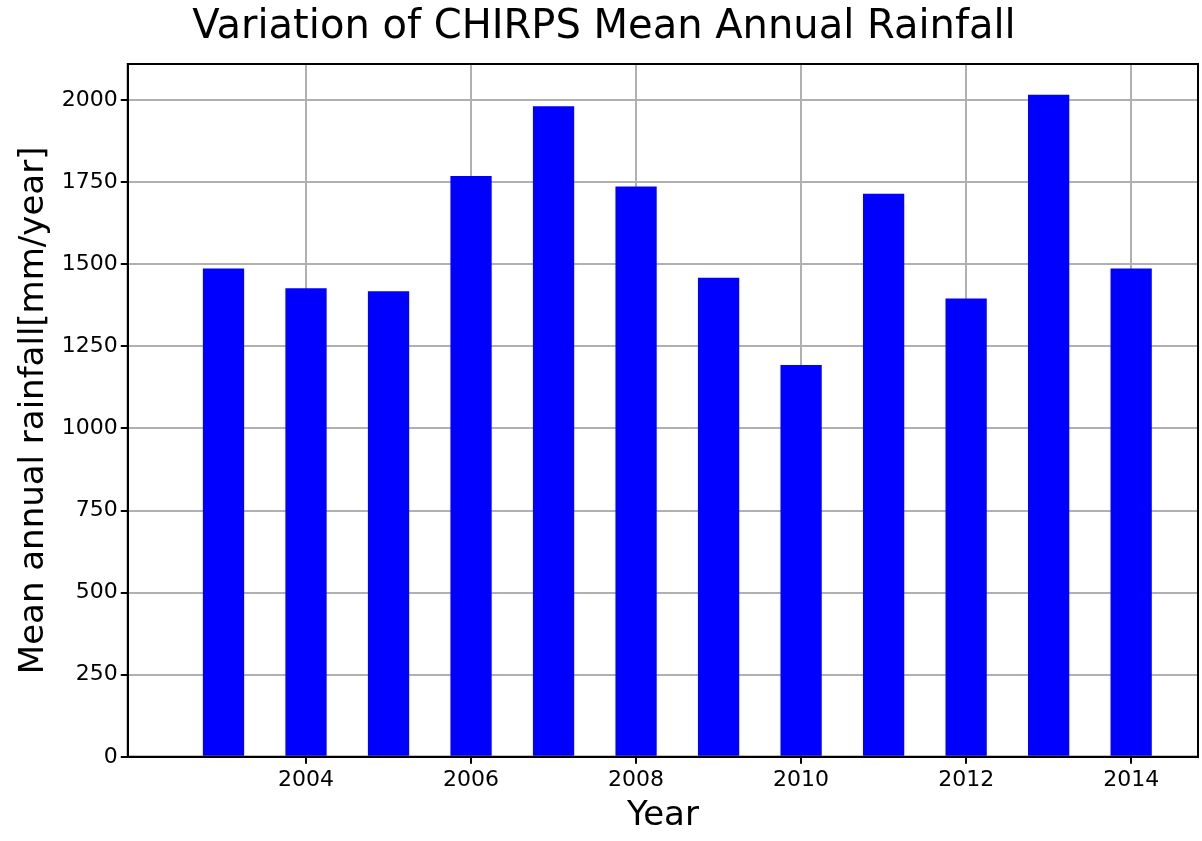  Describe the element at coordinates (1131, 778) in the screenshot. I see `x-tick-label: 2014` at that location.